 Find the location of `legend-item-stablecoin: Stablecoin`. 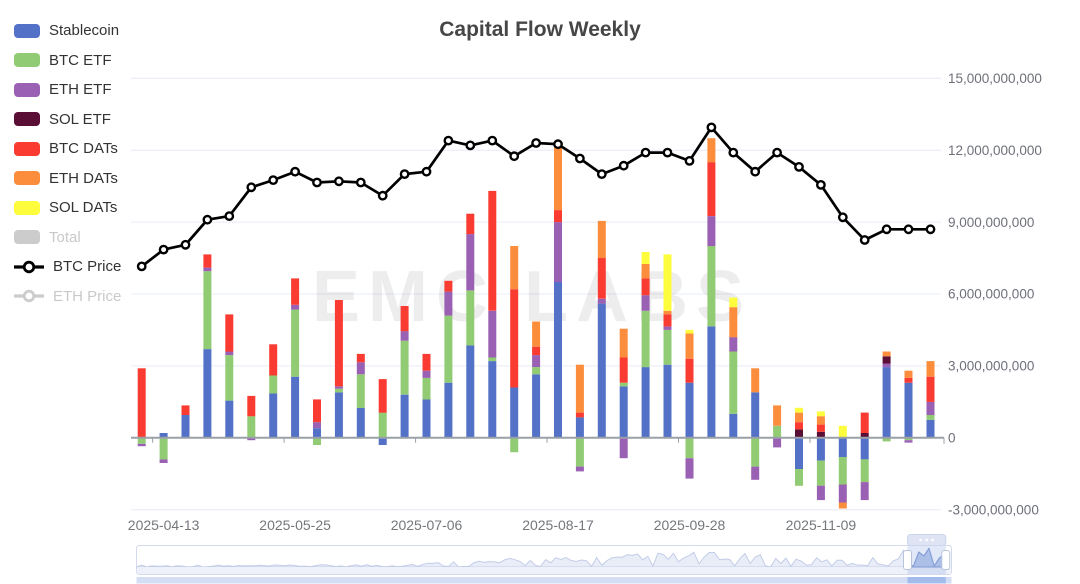

legend-item-stablecoin: Stablecoin is located at coordinates (60, 31).